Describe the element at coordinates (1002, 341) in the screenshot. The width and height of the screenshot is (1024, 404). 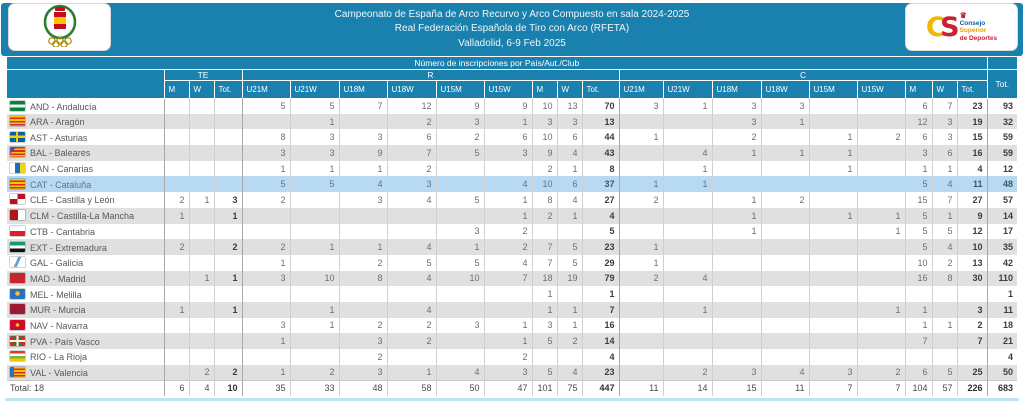
I see `value-cell: 21` at that location.